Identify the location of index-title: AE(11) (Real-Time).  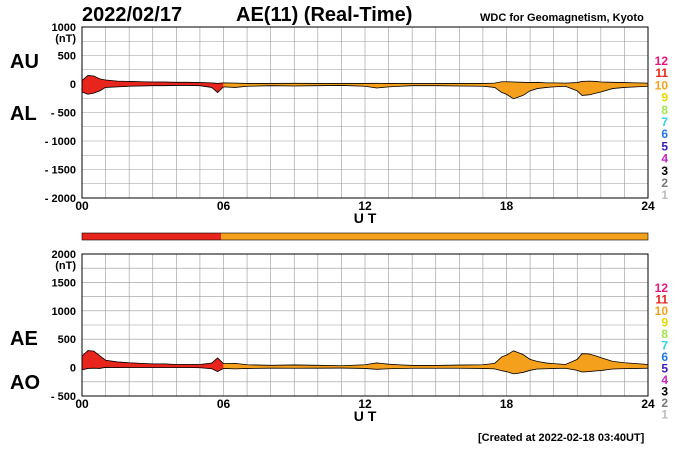
(324, 15).